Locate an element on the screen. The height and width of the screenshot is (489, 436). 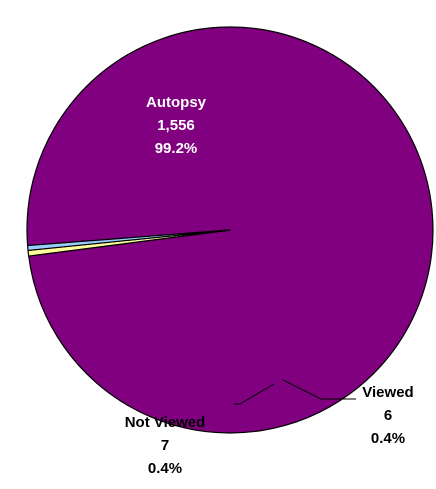
slice-viewed is located at coordinates (128, 240).